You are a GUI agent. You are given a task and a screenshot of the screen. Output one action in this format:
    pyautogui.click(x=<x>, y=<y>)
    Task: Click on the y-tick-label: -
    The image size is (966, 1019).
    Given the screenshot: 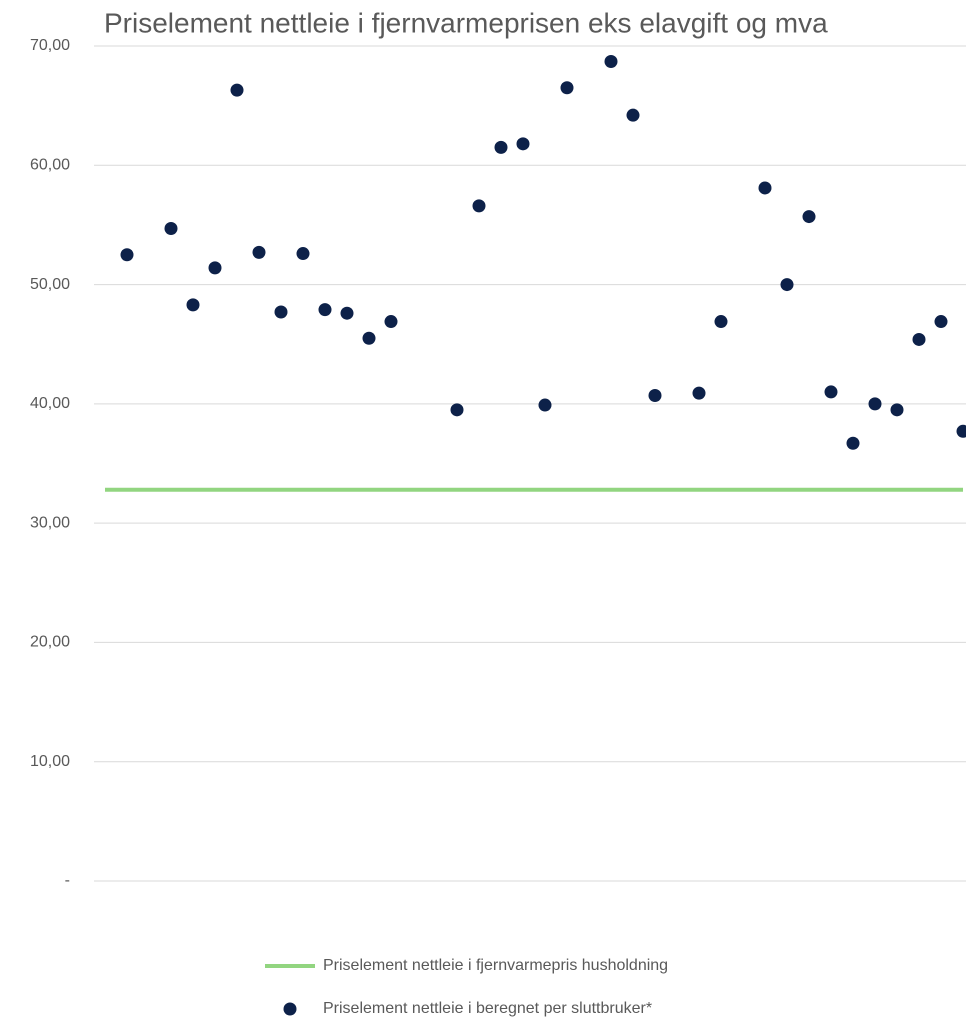 What is the action you would take?
    pyautogui.click(x=67, y=880)
    